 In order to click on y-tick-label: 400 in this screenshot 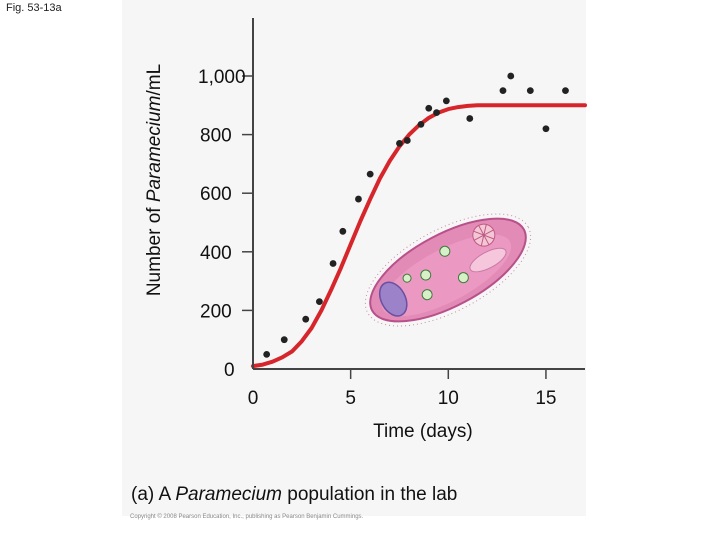, I will do `click(216, 253)`.